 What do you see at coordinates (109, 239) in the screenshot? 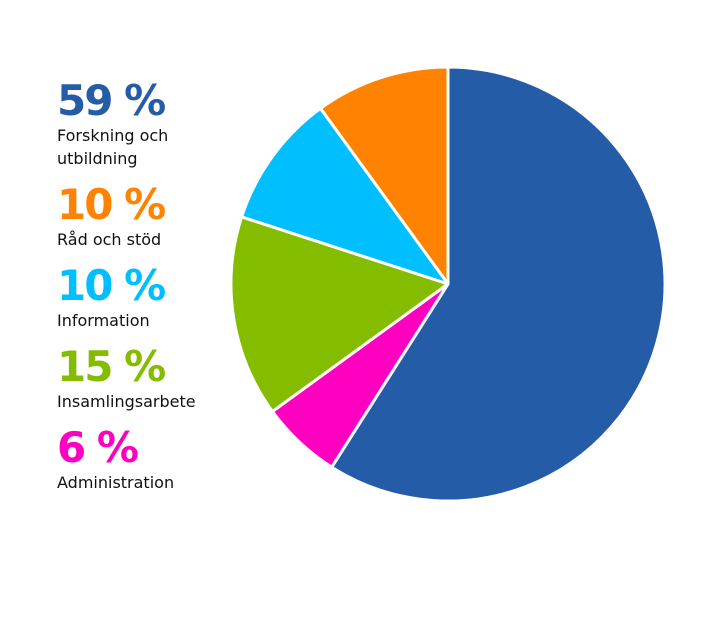
I see `category-label: Råd och stöd` at bounding box center [109, 239].